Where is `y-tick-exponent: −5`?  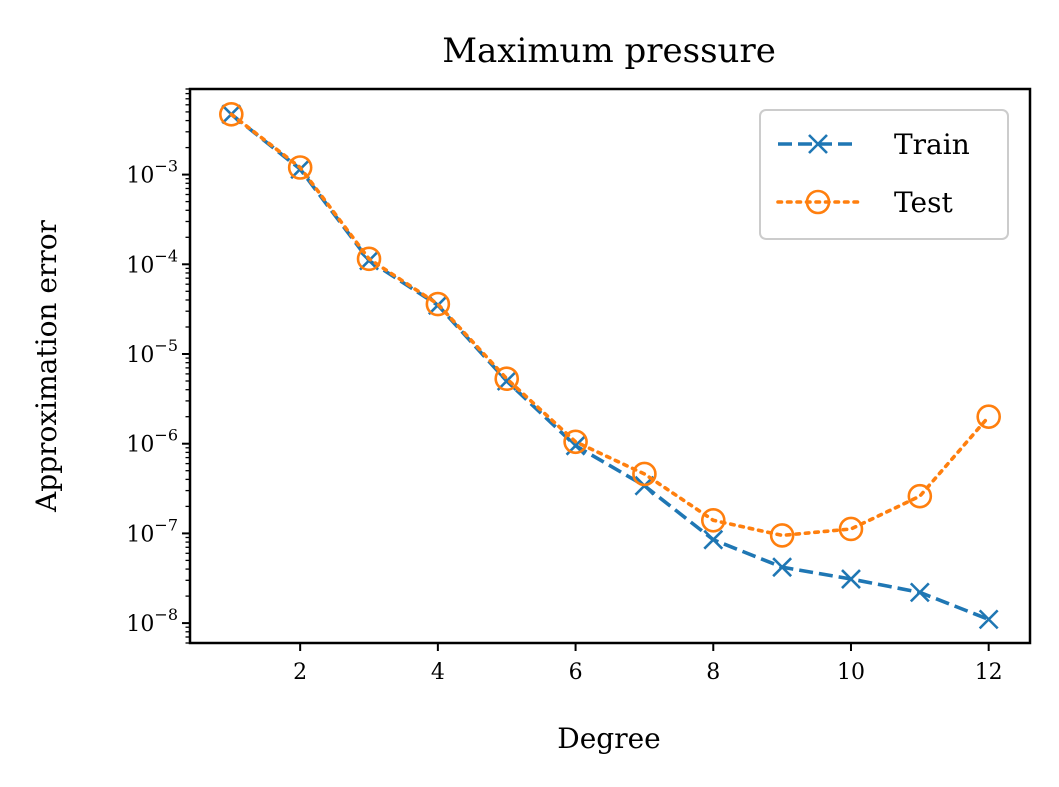 y-tick-exponent: −5 is located at coordinates (166, 345).